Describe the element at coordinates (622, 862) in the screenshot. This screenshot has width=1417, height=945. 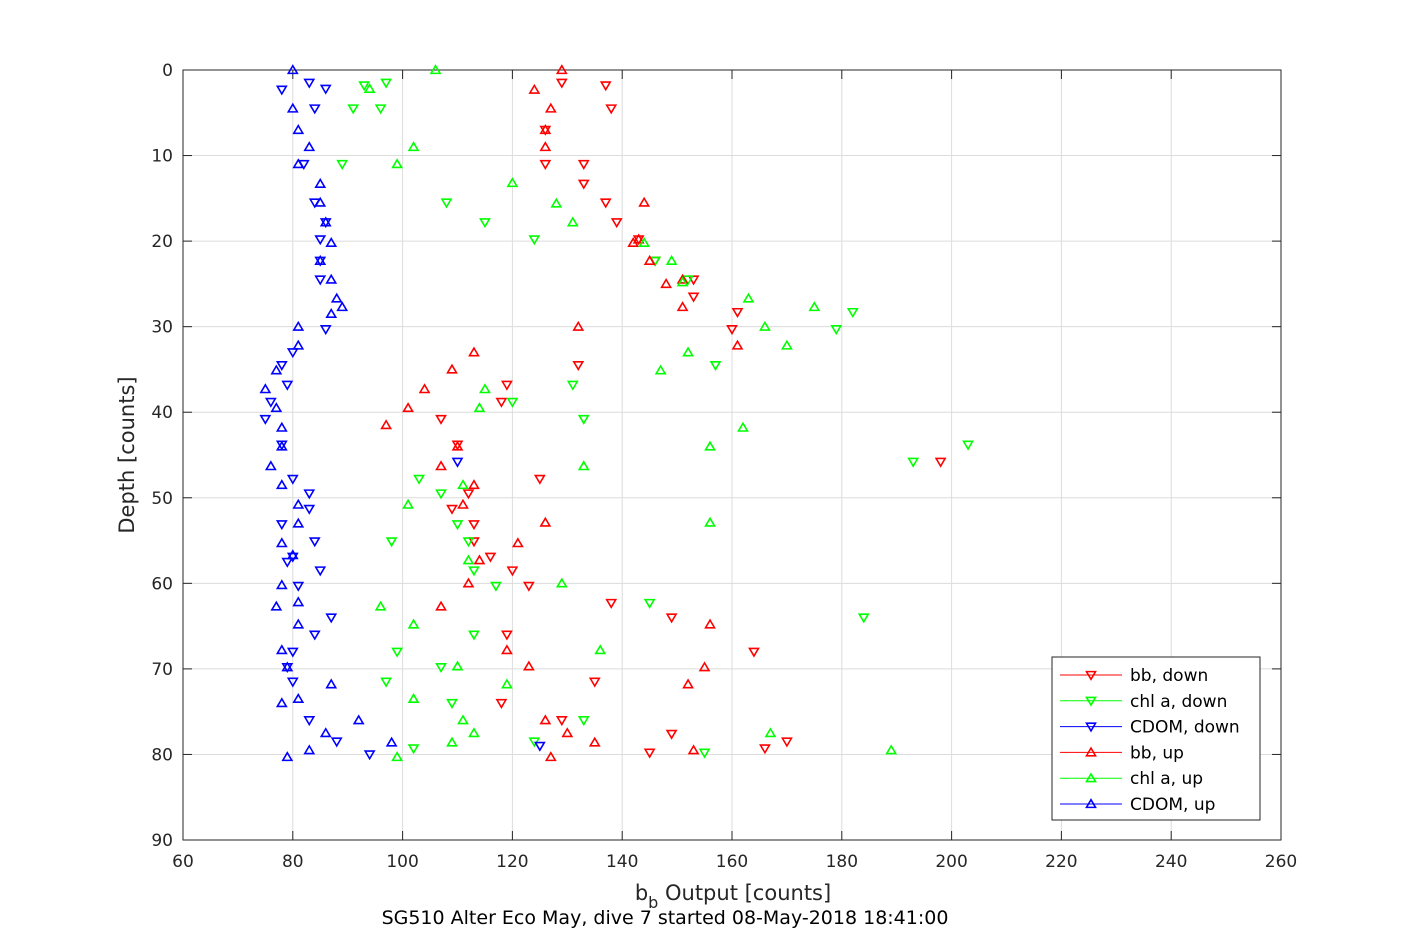
I see `x-tick-label: 140` at that location.